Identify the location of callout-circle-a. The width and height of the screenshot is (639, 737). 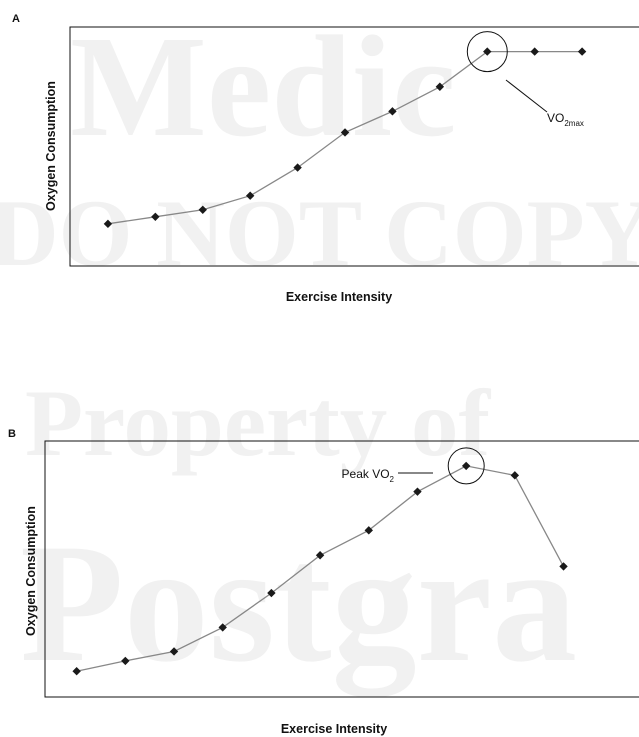
(487, 52).